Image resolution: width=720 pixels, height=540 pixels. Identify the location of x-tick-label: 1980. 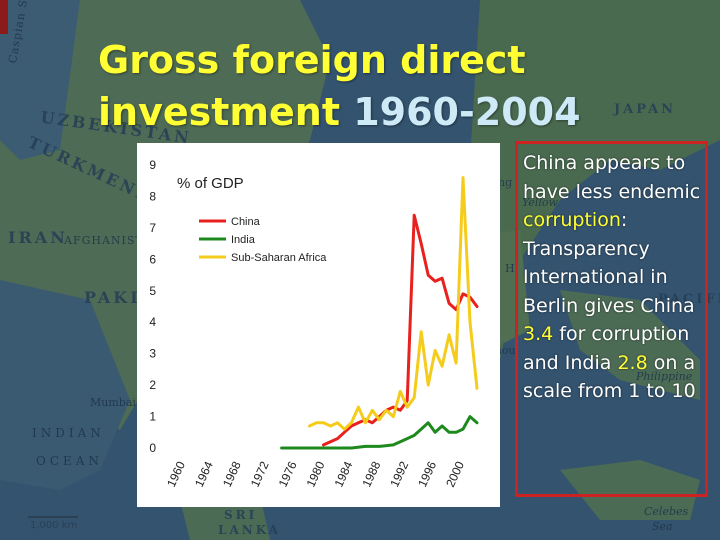
(316, 474).